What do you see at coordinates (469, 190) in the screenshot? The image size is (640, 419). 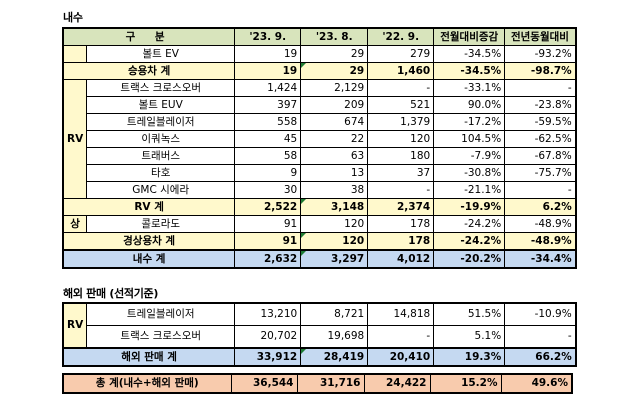 I see `value-mom: -21.1%` at bounding box center [469, 190].